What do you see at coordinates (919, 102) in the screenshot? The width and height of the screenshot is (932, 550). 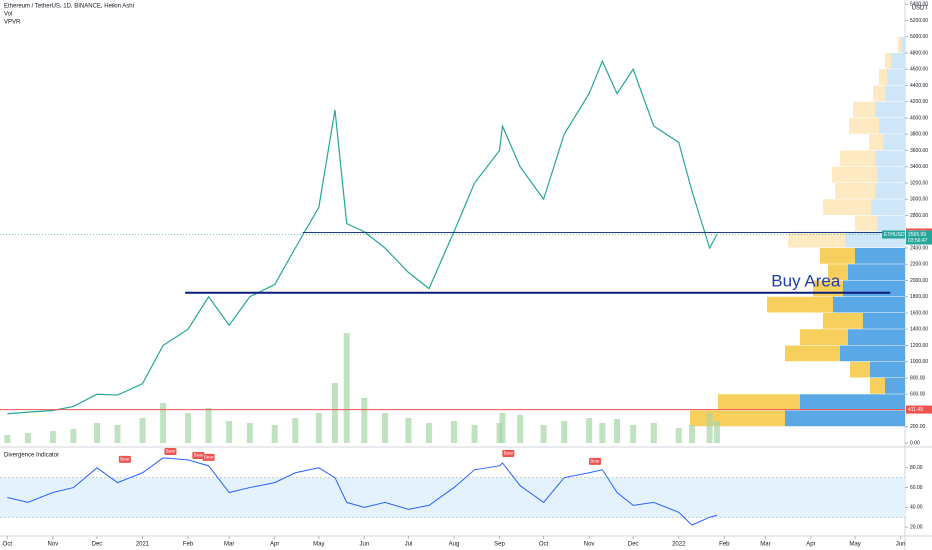 I see `y-tick-label: 4200.00` at bounding box center [919, 102].